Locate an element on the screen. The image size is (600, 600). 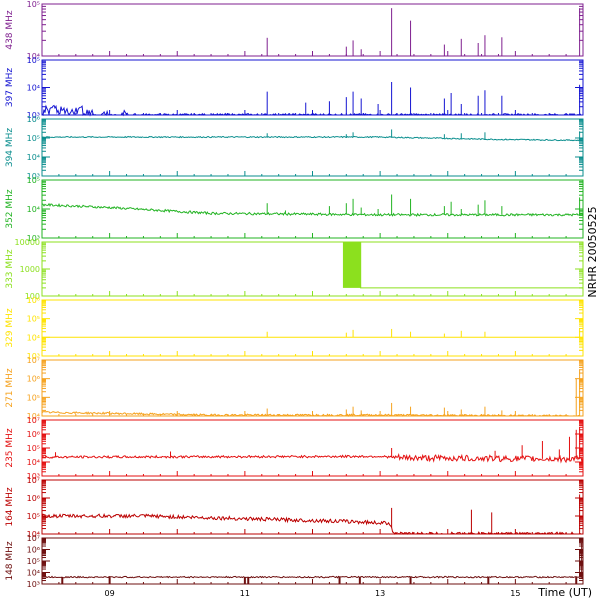
panel-438-mhz: 10⁴ 10⁵ 438 MHz is located at coordinates (294, 30).